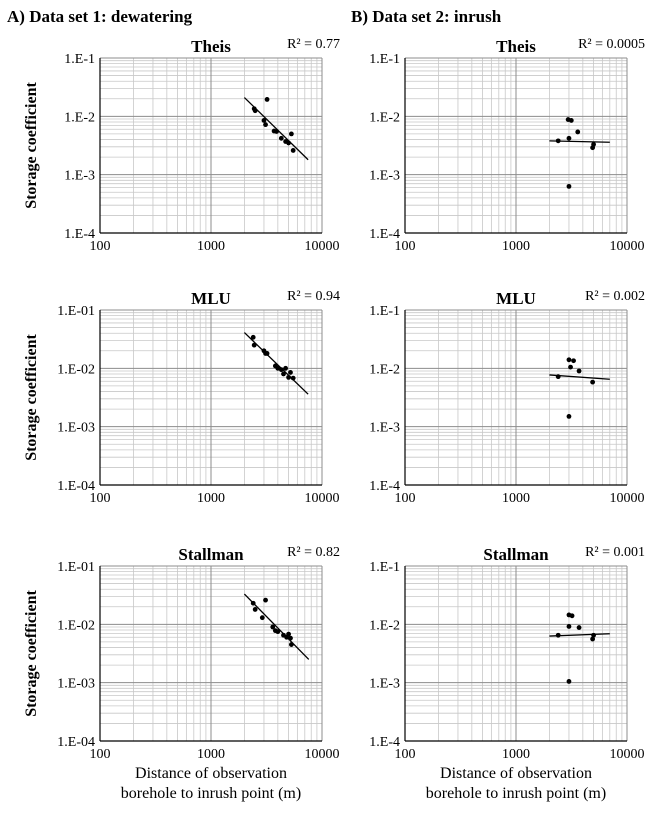 This screenshot has height=825, width=658. What do you see at coordinates (211, 46) in the screenshot?
I see `chart-title: Theis` at bounding box center [211, 46].